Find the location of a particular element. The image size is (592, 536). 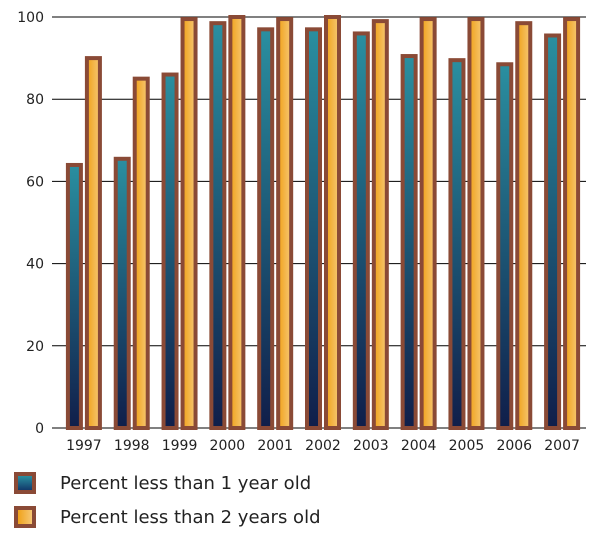

bar-series-2-2006 is located at coordinates (524, 225).